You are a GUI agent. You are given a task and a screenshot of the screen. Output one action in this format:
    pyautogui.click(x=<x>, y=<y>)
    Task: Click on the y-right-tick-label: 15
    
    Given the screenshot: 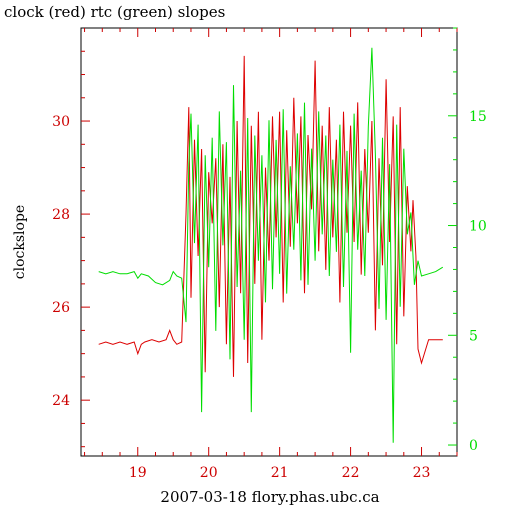 What is the action you would take?
    pyautogui.click(x=478, y=117)
    